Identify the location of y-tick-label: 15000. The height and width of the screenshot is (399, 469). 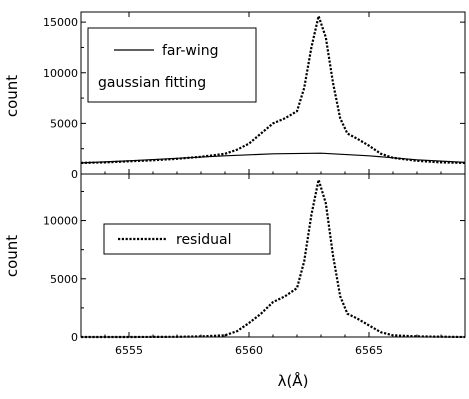
(60, 22).